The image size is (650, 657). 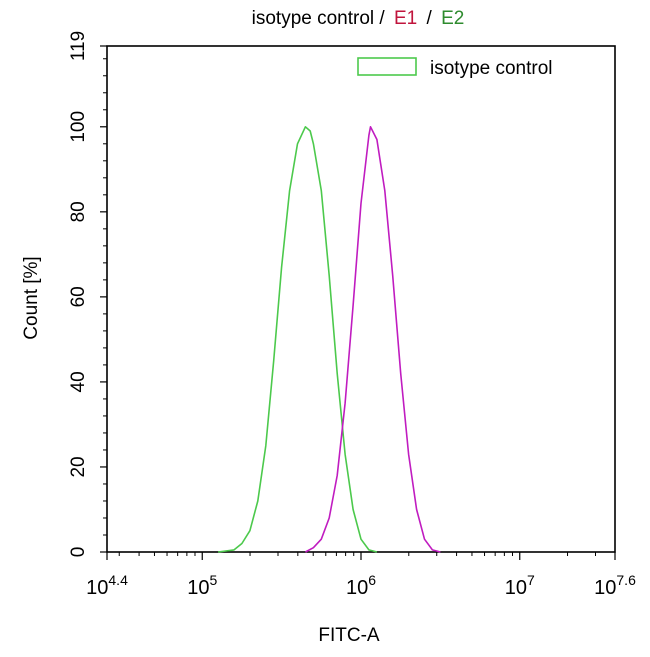 I want to click on title-part-slash: /, so click(x=430, y=18).